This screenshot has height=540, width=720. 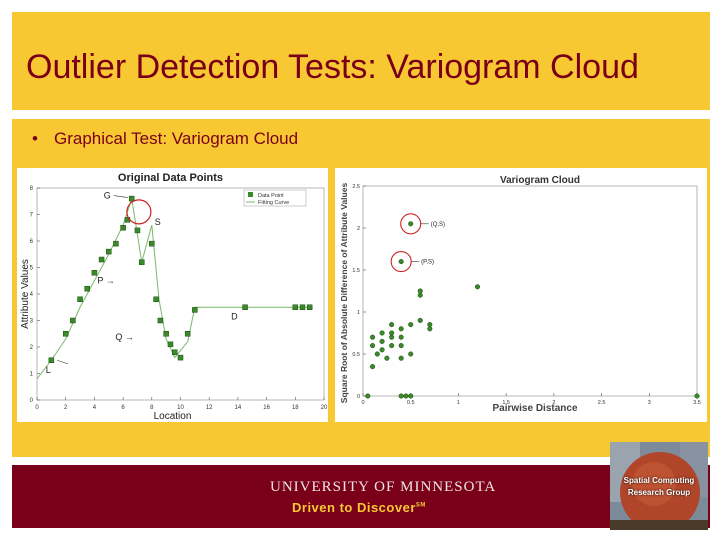 I want to click on y-tick-label: 7, so click(x=32, y=216).